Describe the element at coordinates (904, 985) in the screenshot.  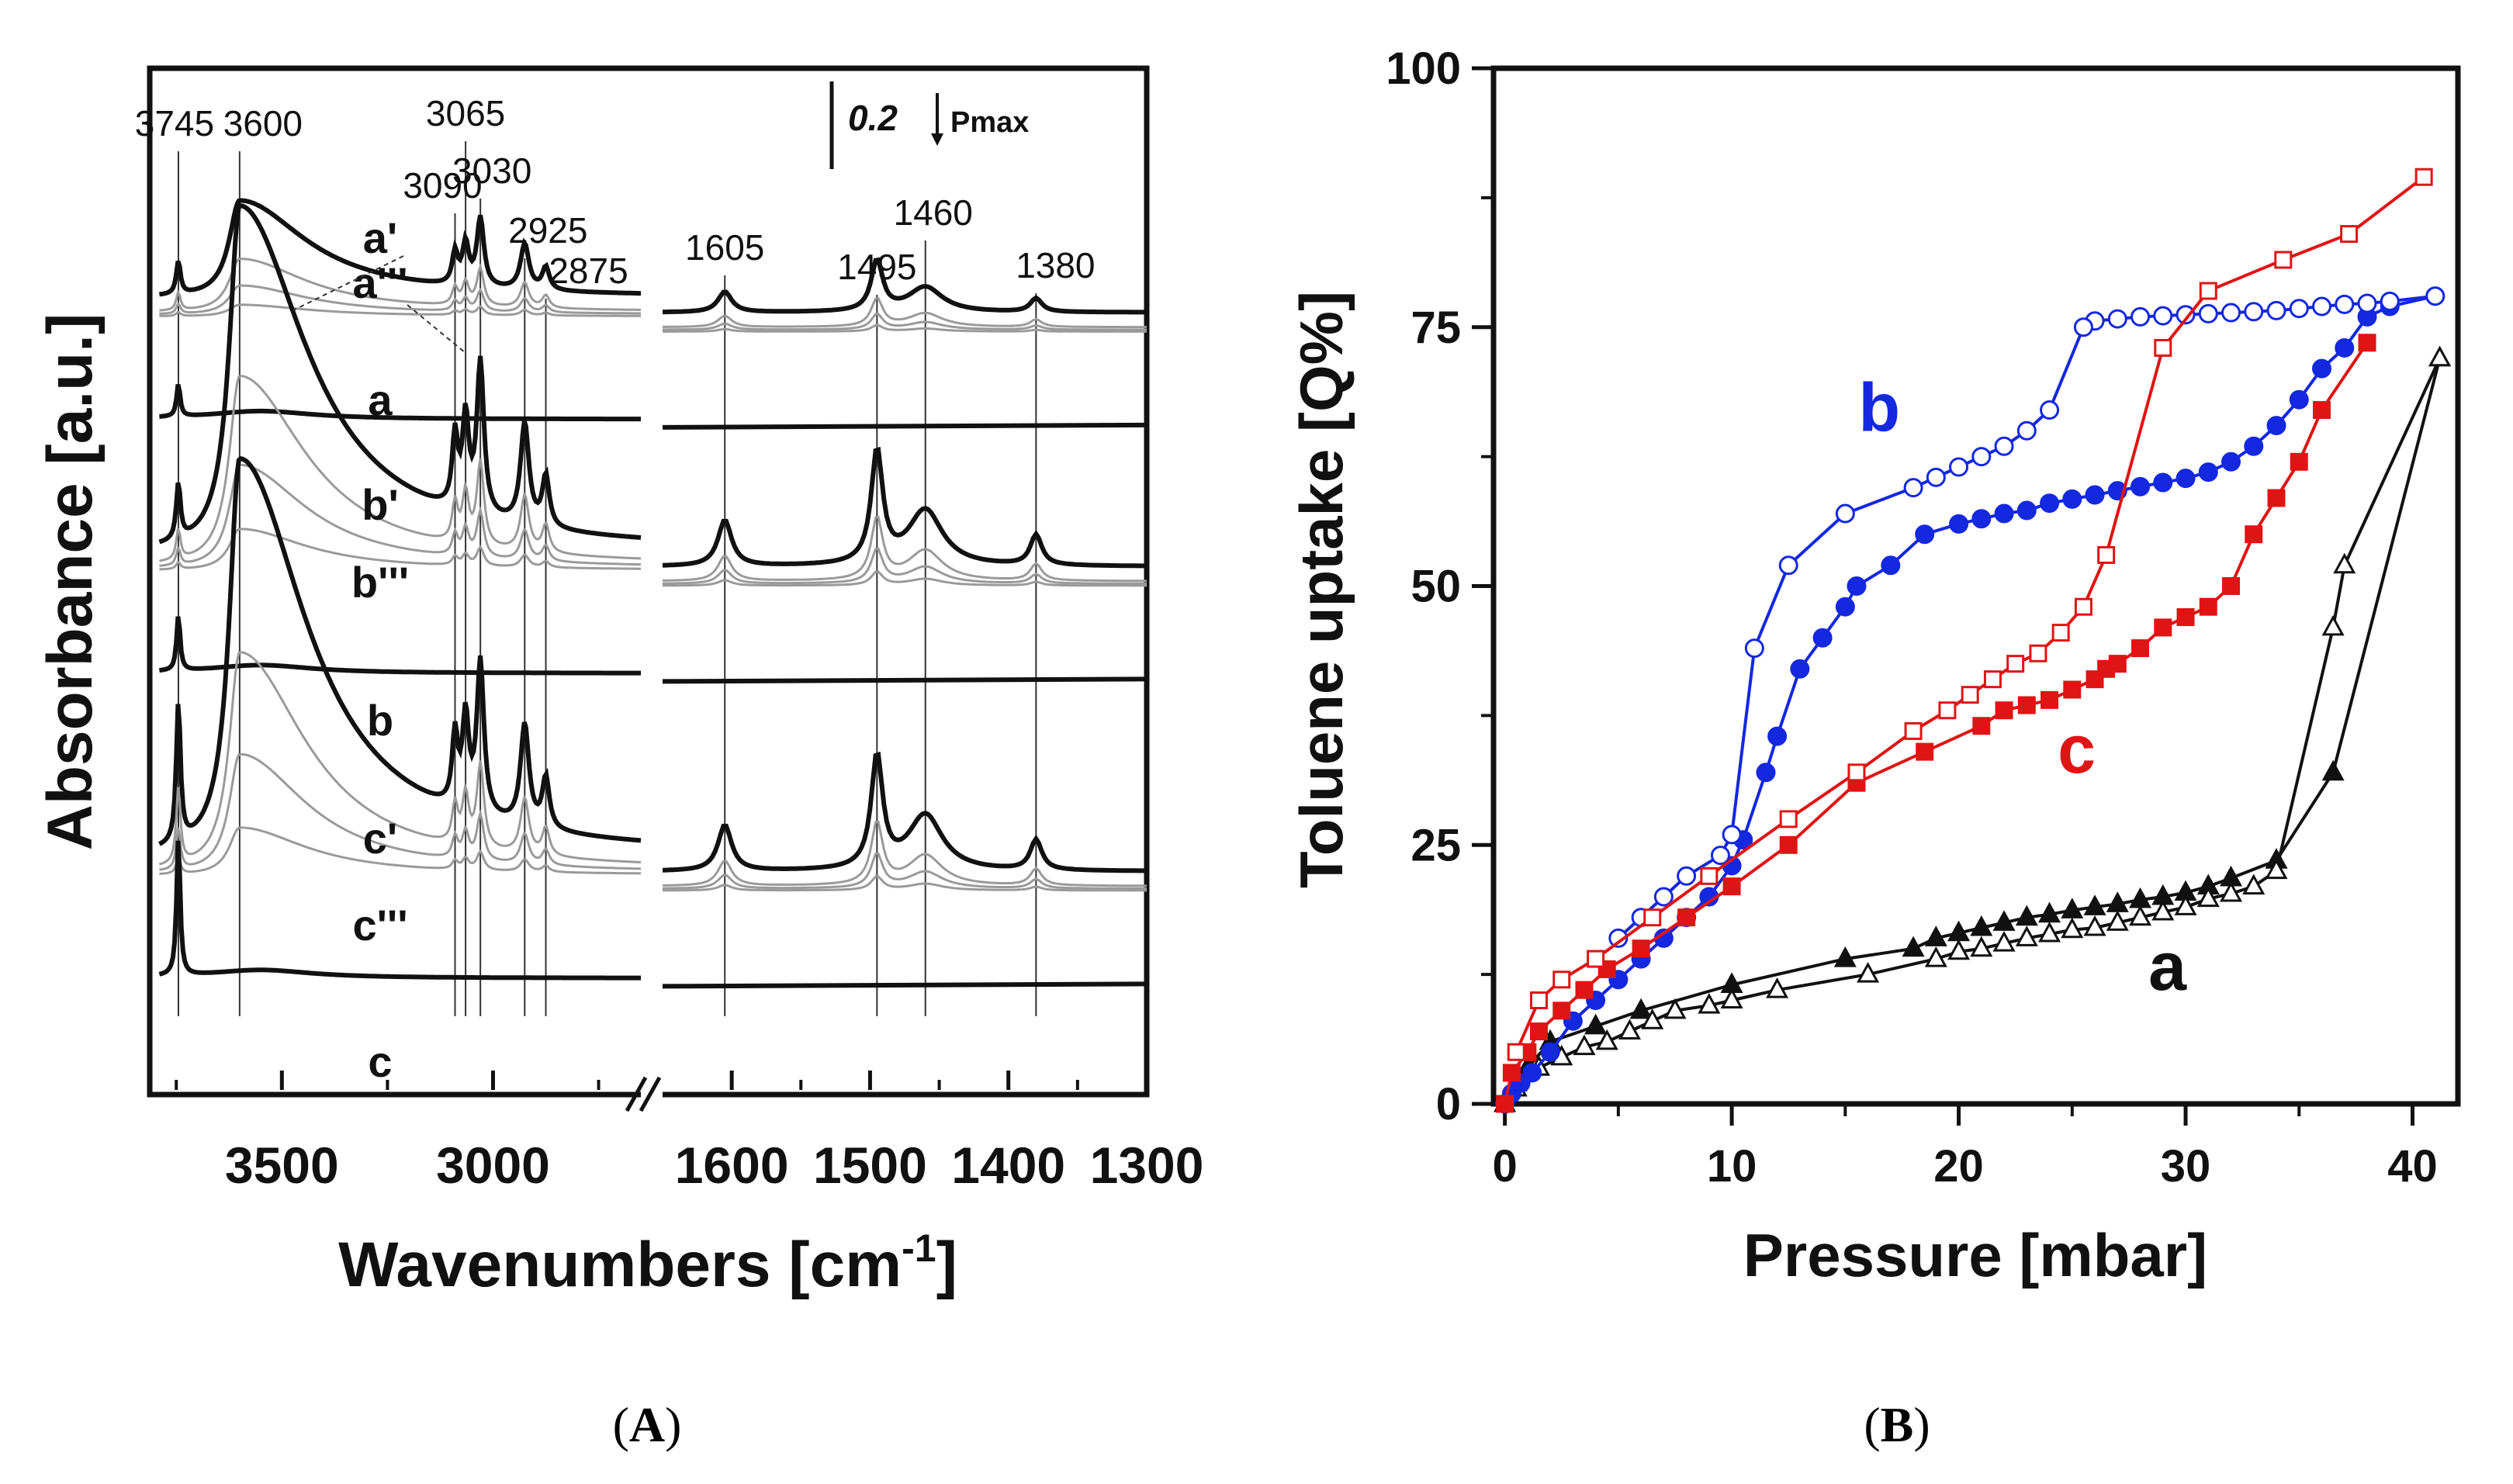
I see `spectrum-c-activated-low` at that location.